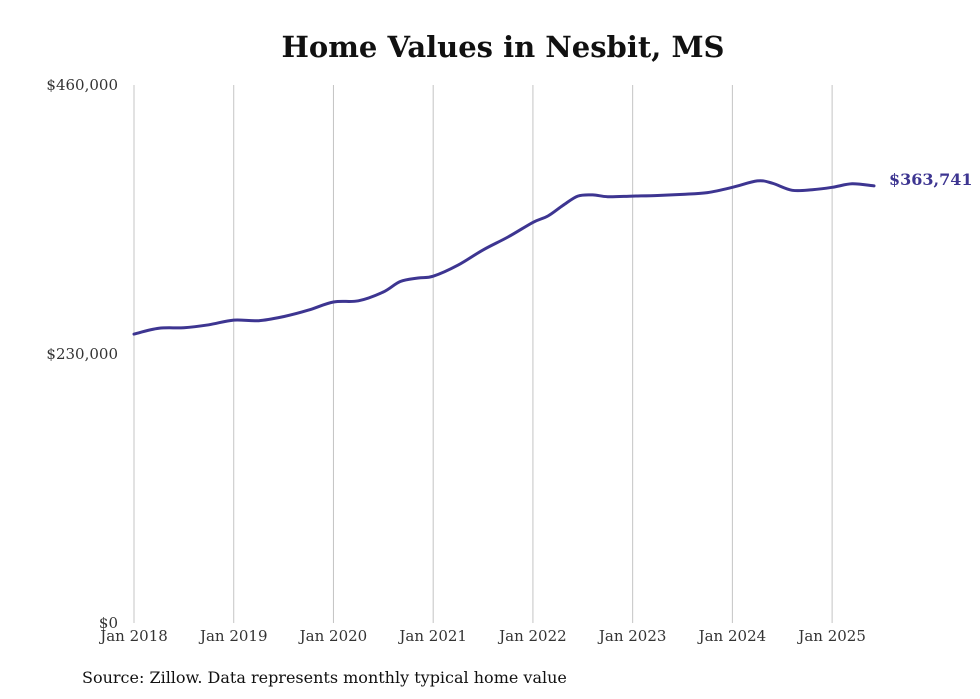  What do you see at coordinates (233, 636) in the screenshot?
I see `x-tick-label: Jan 2019` at bounding box center [233, 636].